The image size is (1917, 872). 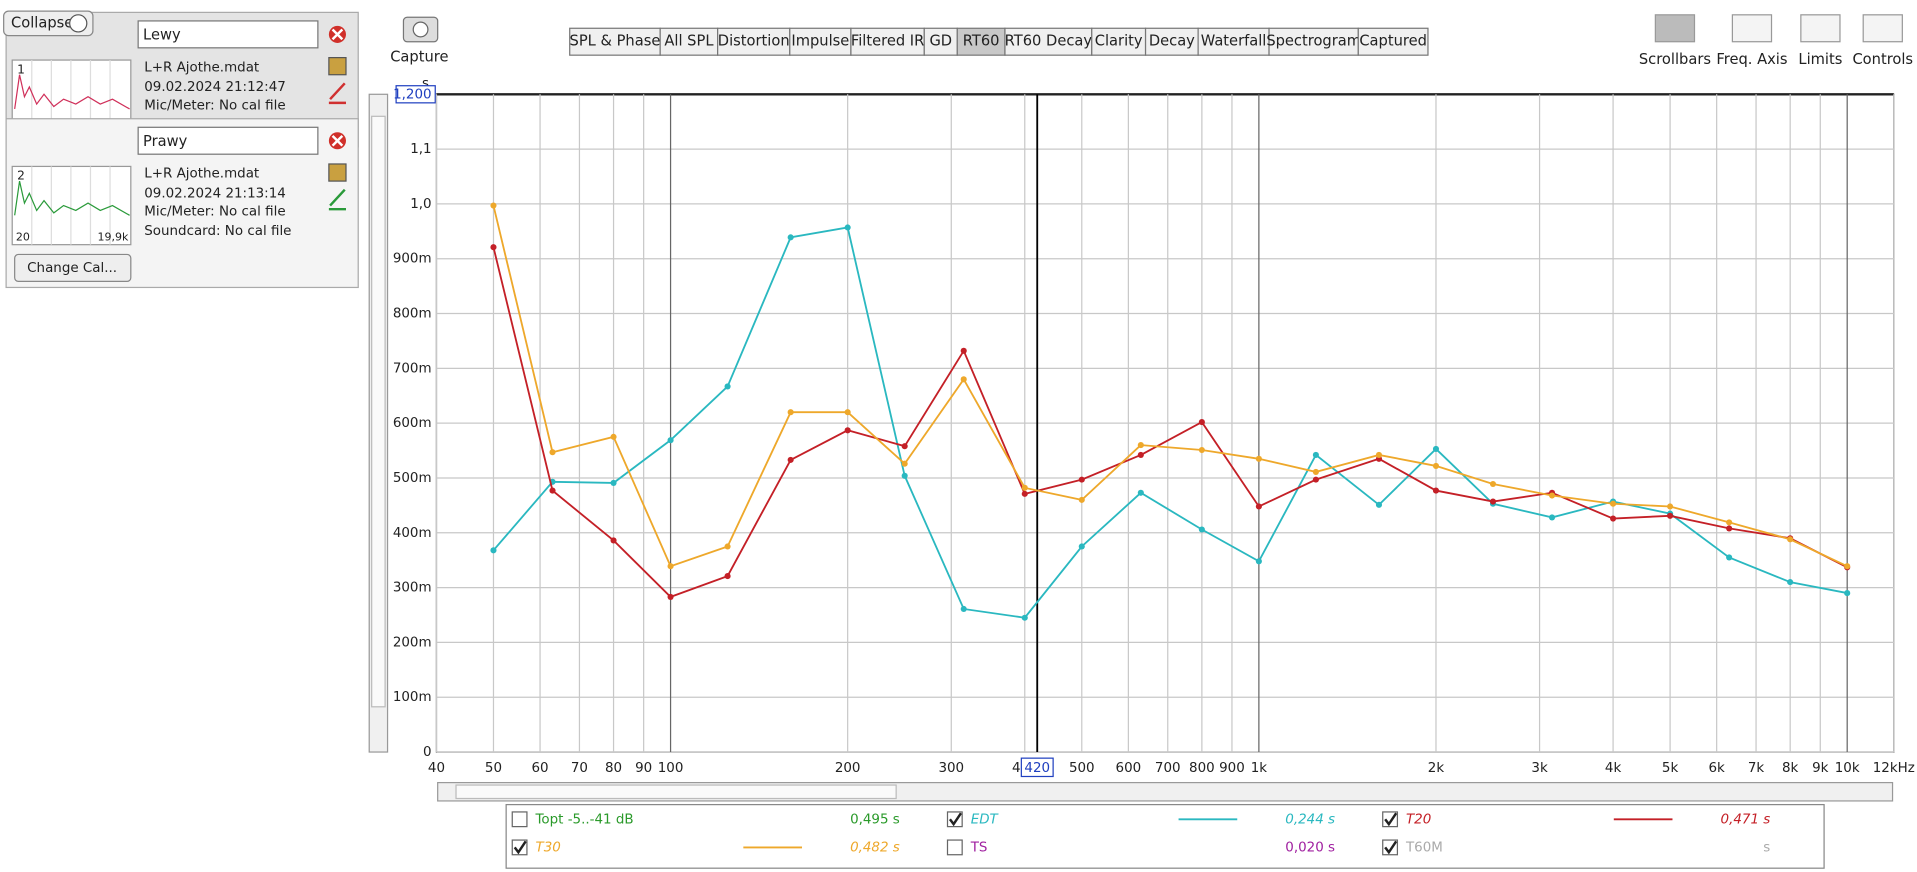 I want to click on v-scroll-thumb, so click(x=378, y=411).